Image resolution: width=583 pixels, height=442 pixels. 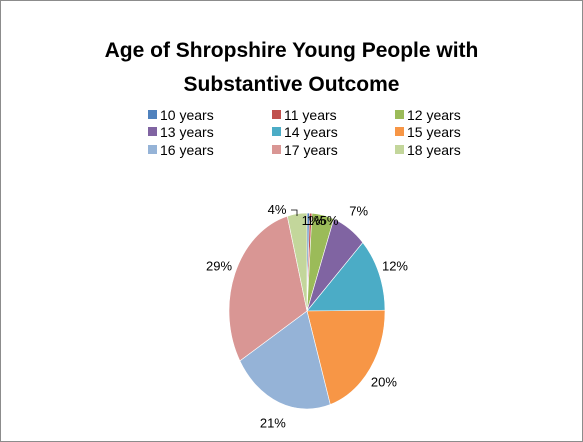 I want to click on legend-label: 10 years, so click(x=187, y=115).